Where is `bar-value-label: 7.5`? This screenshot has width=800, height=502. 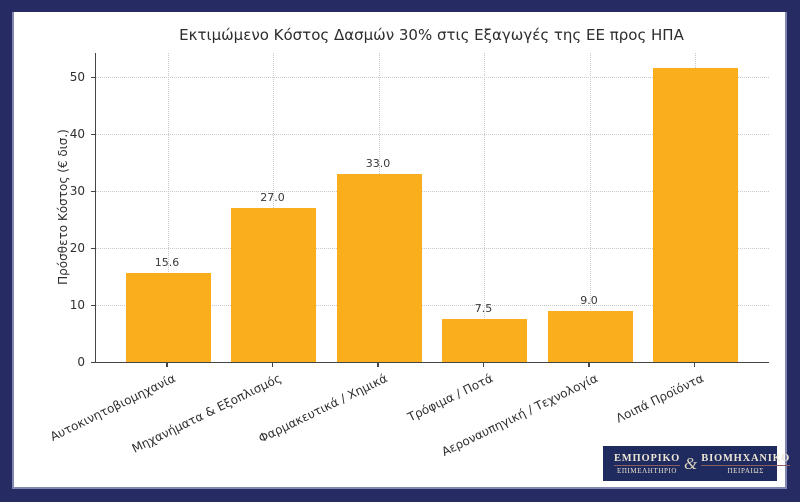 bar-value-label: 7.5 is located at coordinates (483, 309).